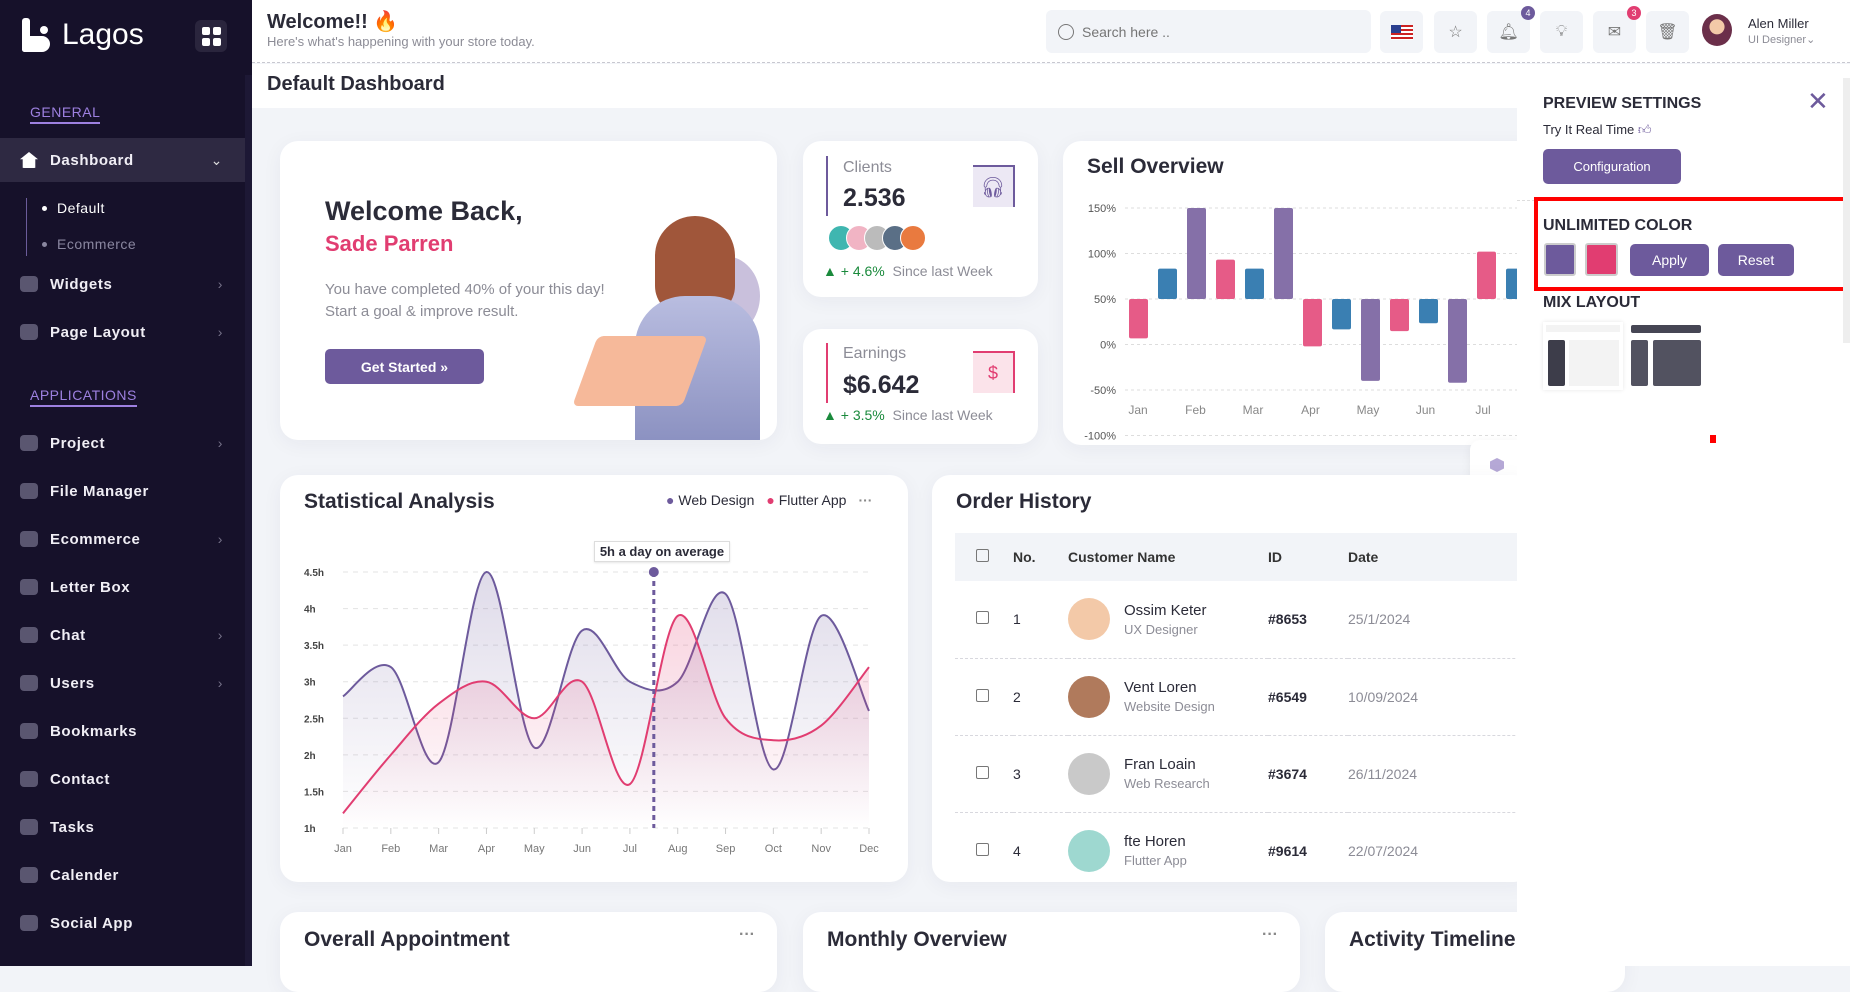 The image size is (1850, 992). What do you see at coordinates (1102, 255) in the screenshot?
I see `y-tick-label: 100%` at bounding box center [1102, 255].